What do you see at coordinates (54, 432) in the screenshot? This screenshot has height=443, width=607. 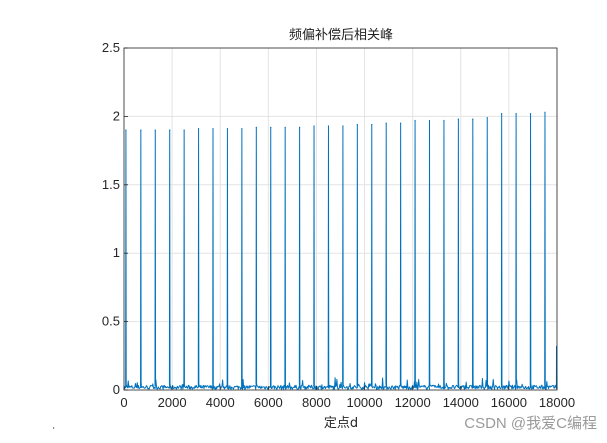 I see `corner-mark: ˙` at bounding box center [54, 432].